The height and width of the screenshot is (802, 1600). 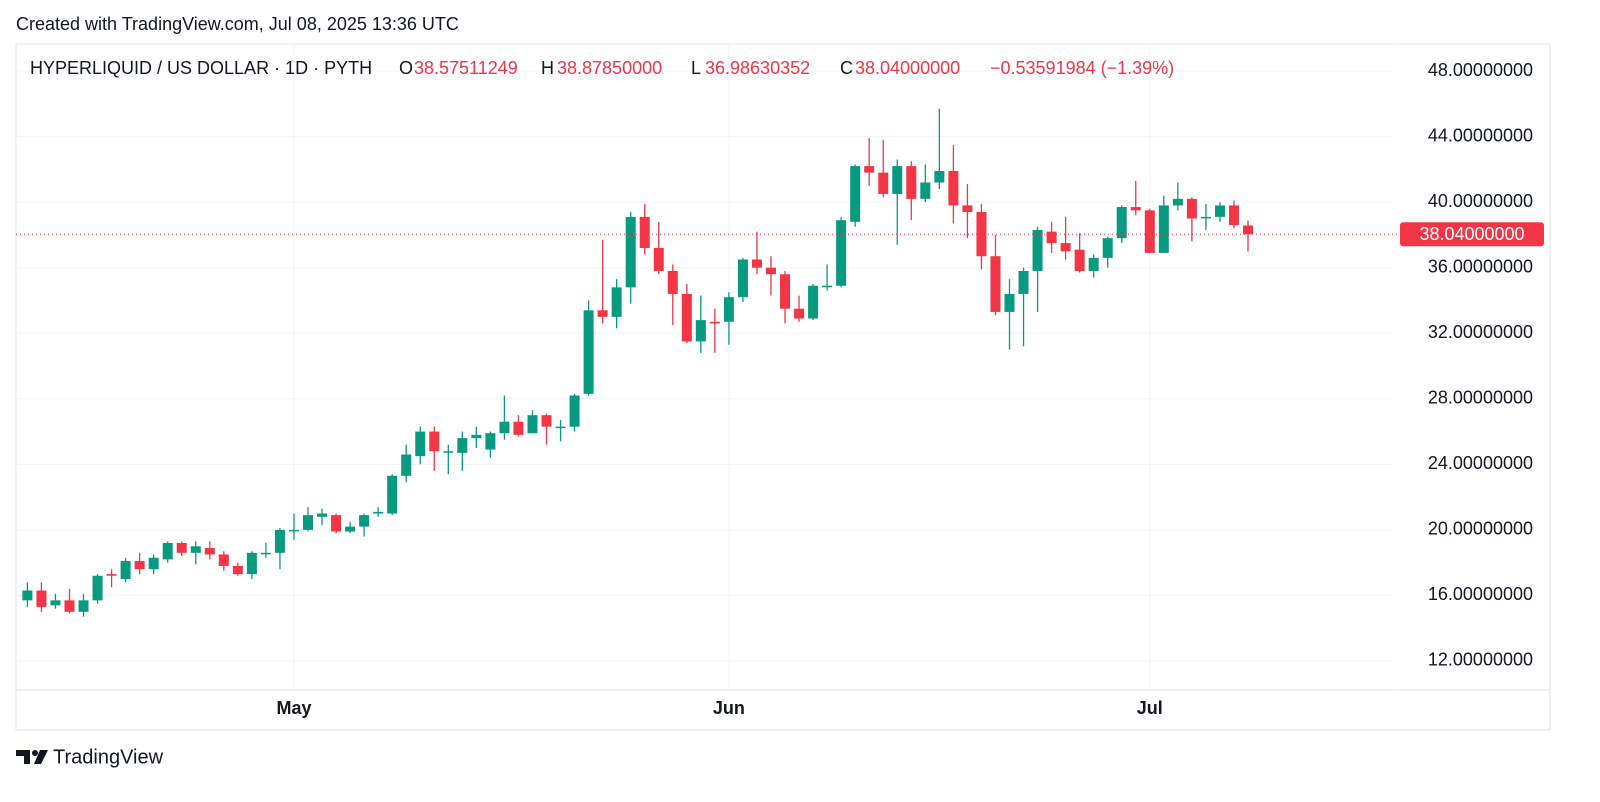 I want to click on y-tick-label: 36.00000000, so click(x=1480, y=266).